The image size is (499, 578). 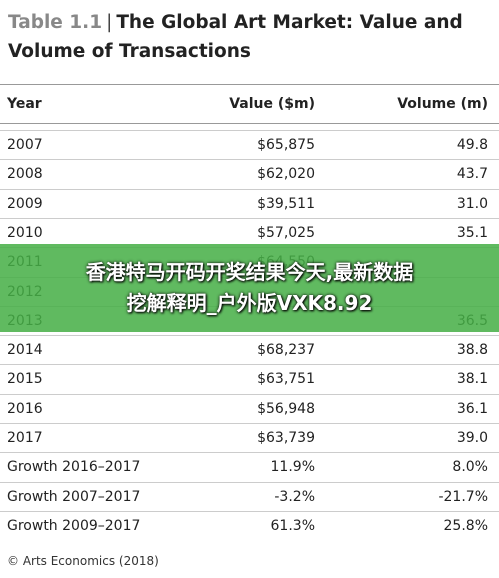 I want to click on table-cell: 36.1, so click(x=472, y=408).